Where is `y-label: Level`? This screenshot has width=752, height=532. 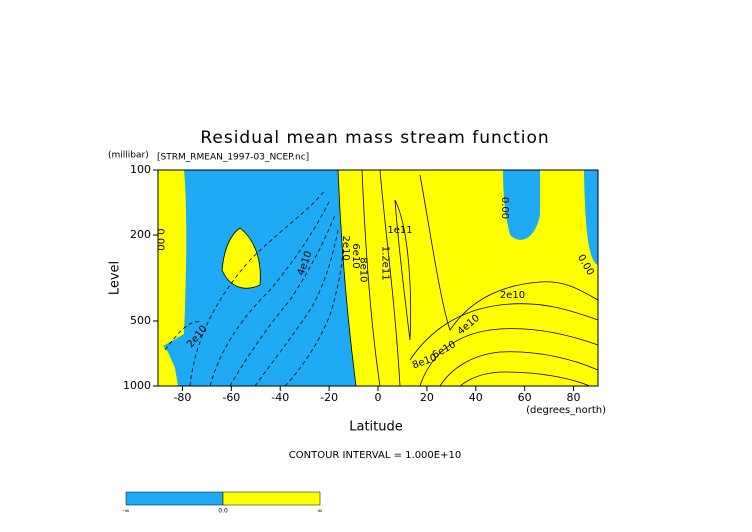
y-label: Level is located at coordinates (115, 278).